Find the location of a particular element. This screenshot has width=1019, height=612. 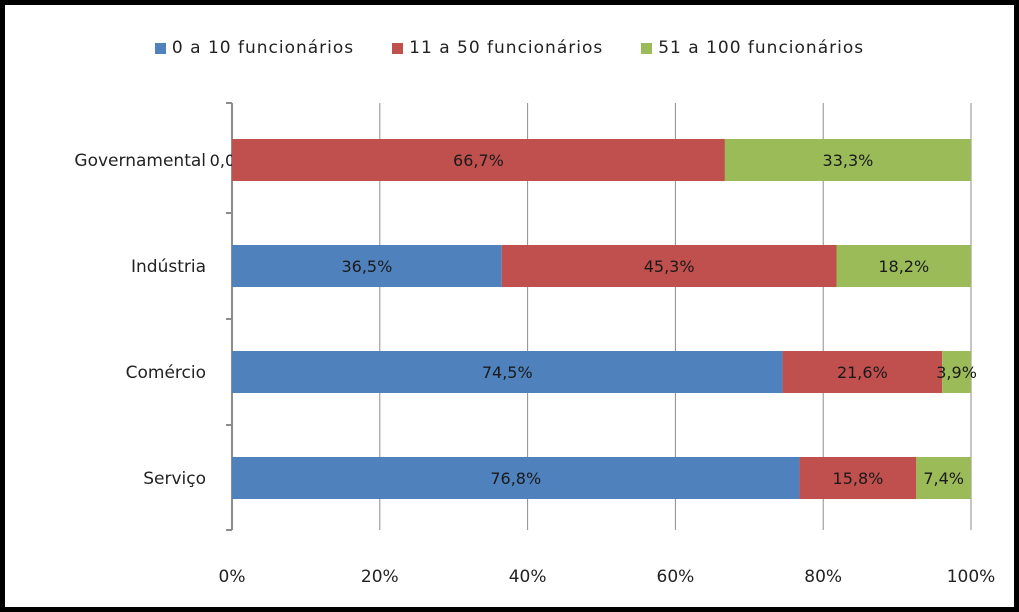

x-tick-label: 0% is located at coordinates (232, 577).